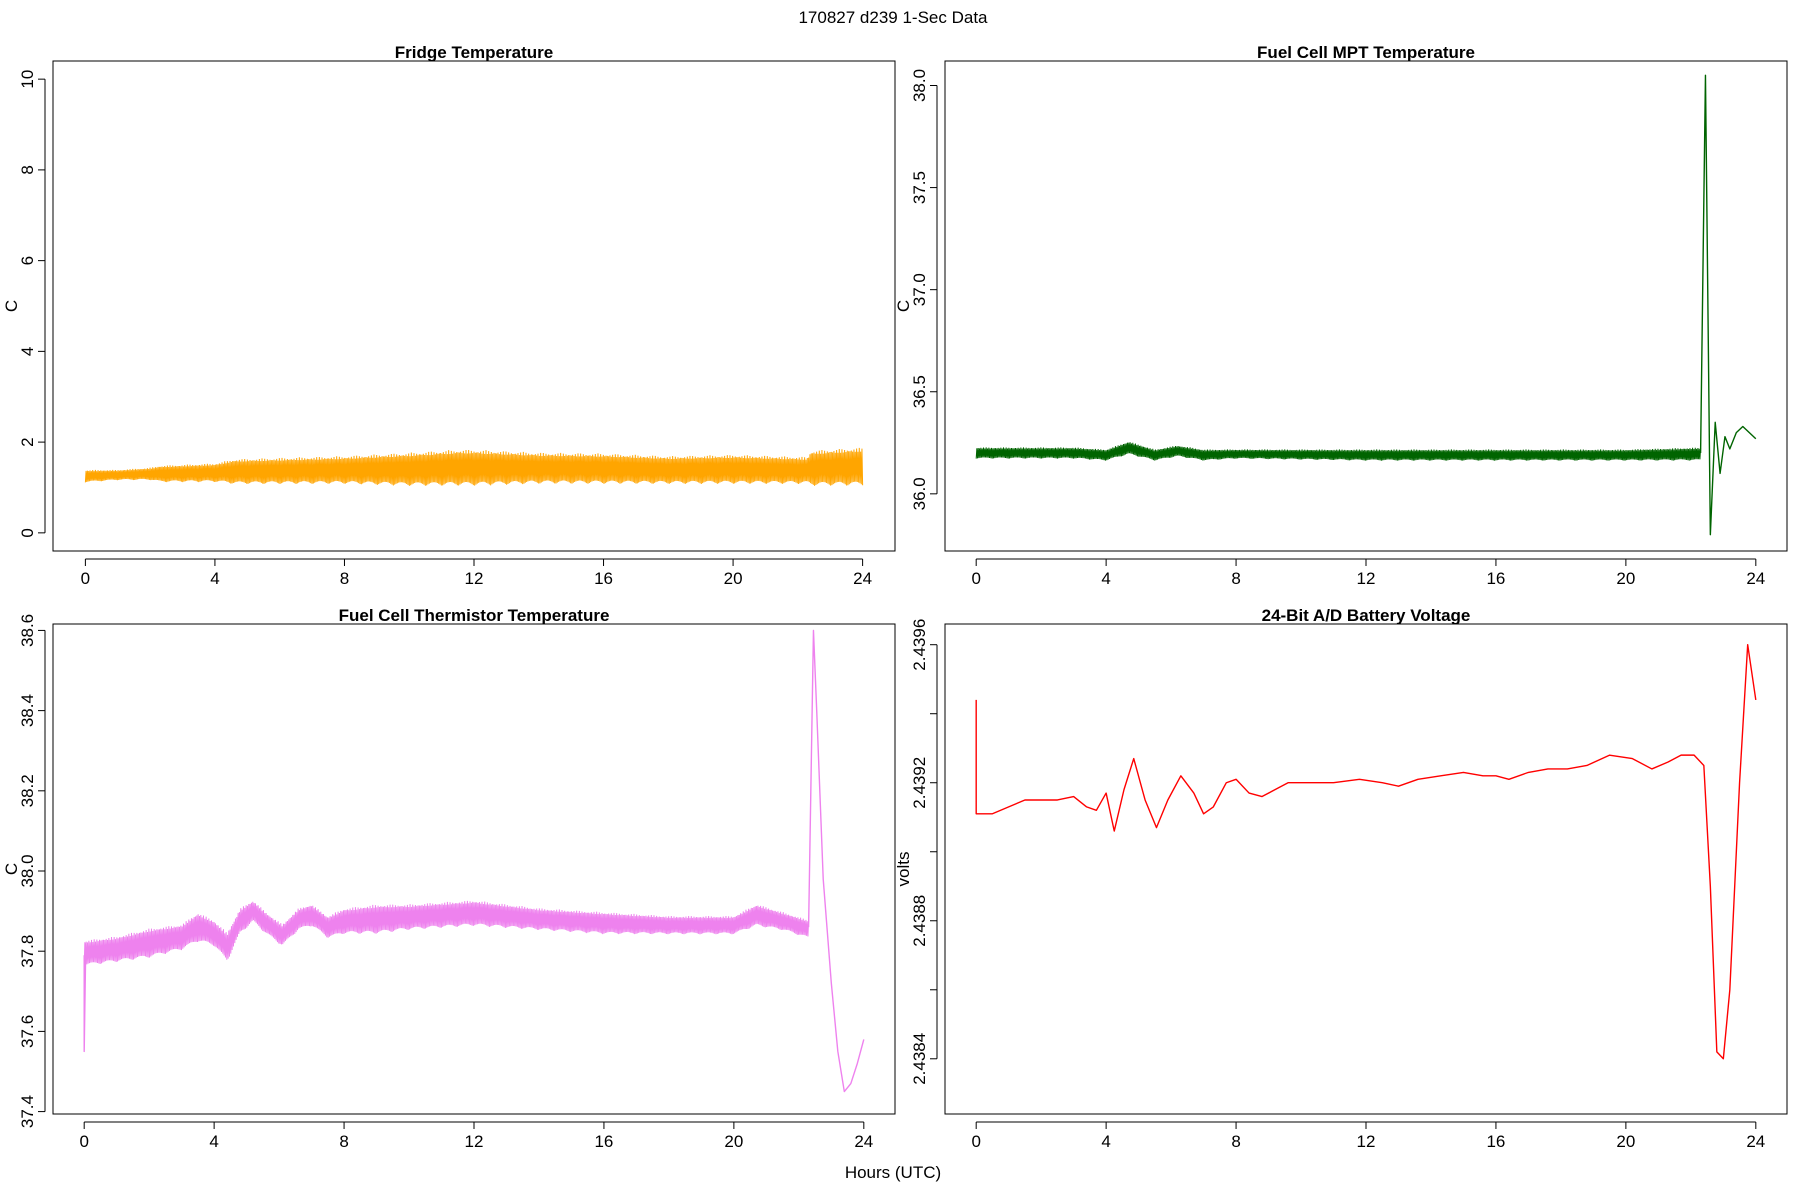 This screenshot has height=1200, width=1800. I want to click on y-tick-label: 38.2, so click(27, 790).